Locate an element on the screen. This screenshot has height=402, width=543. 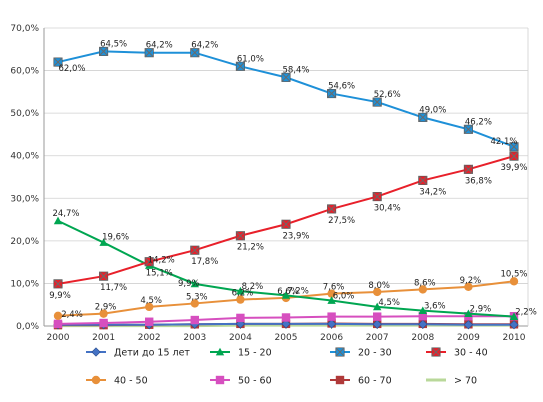
data-label: 27,5% is located at coordinates (341, 221).